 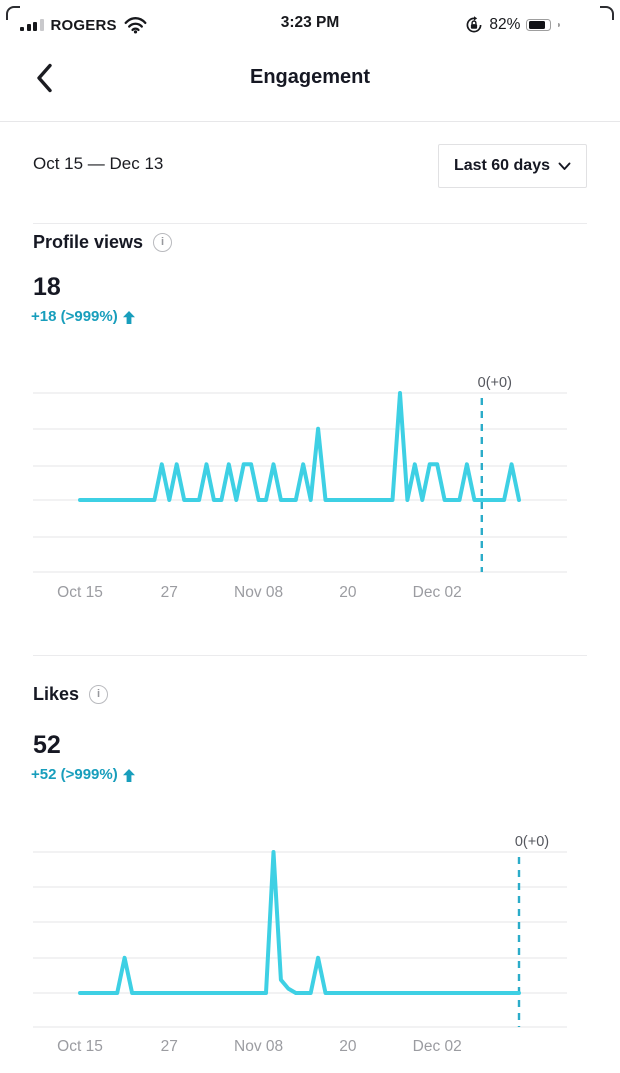 I want to click on profile-views-title: Profile views i, so click(x=103, y=242).